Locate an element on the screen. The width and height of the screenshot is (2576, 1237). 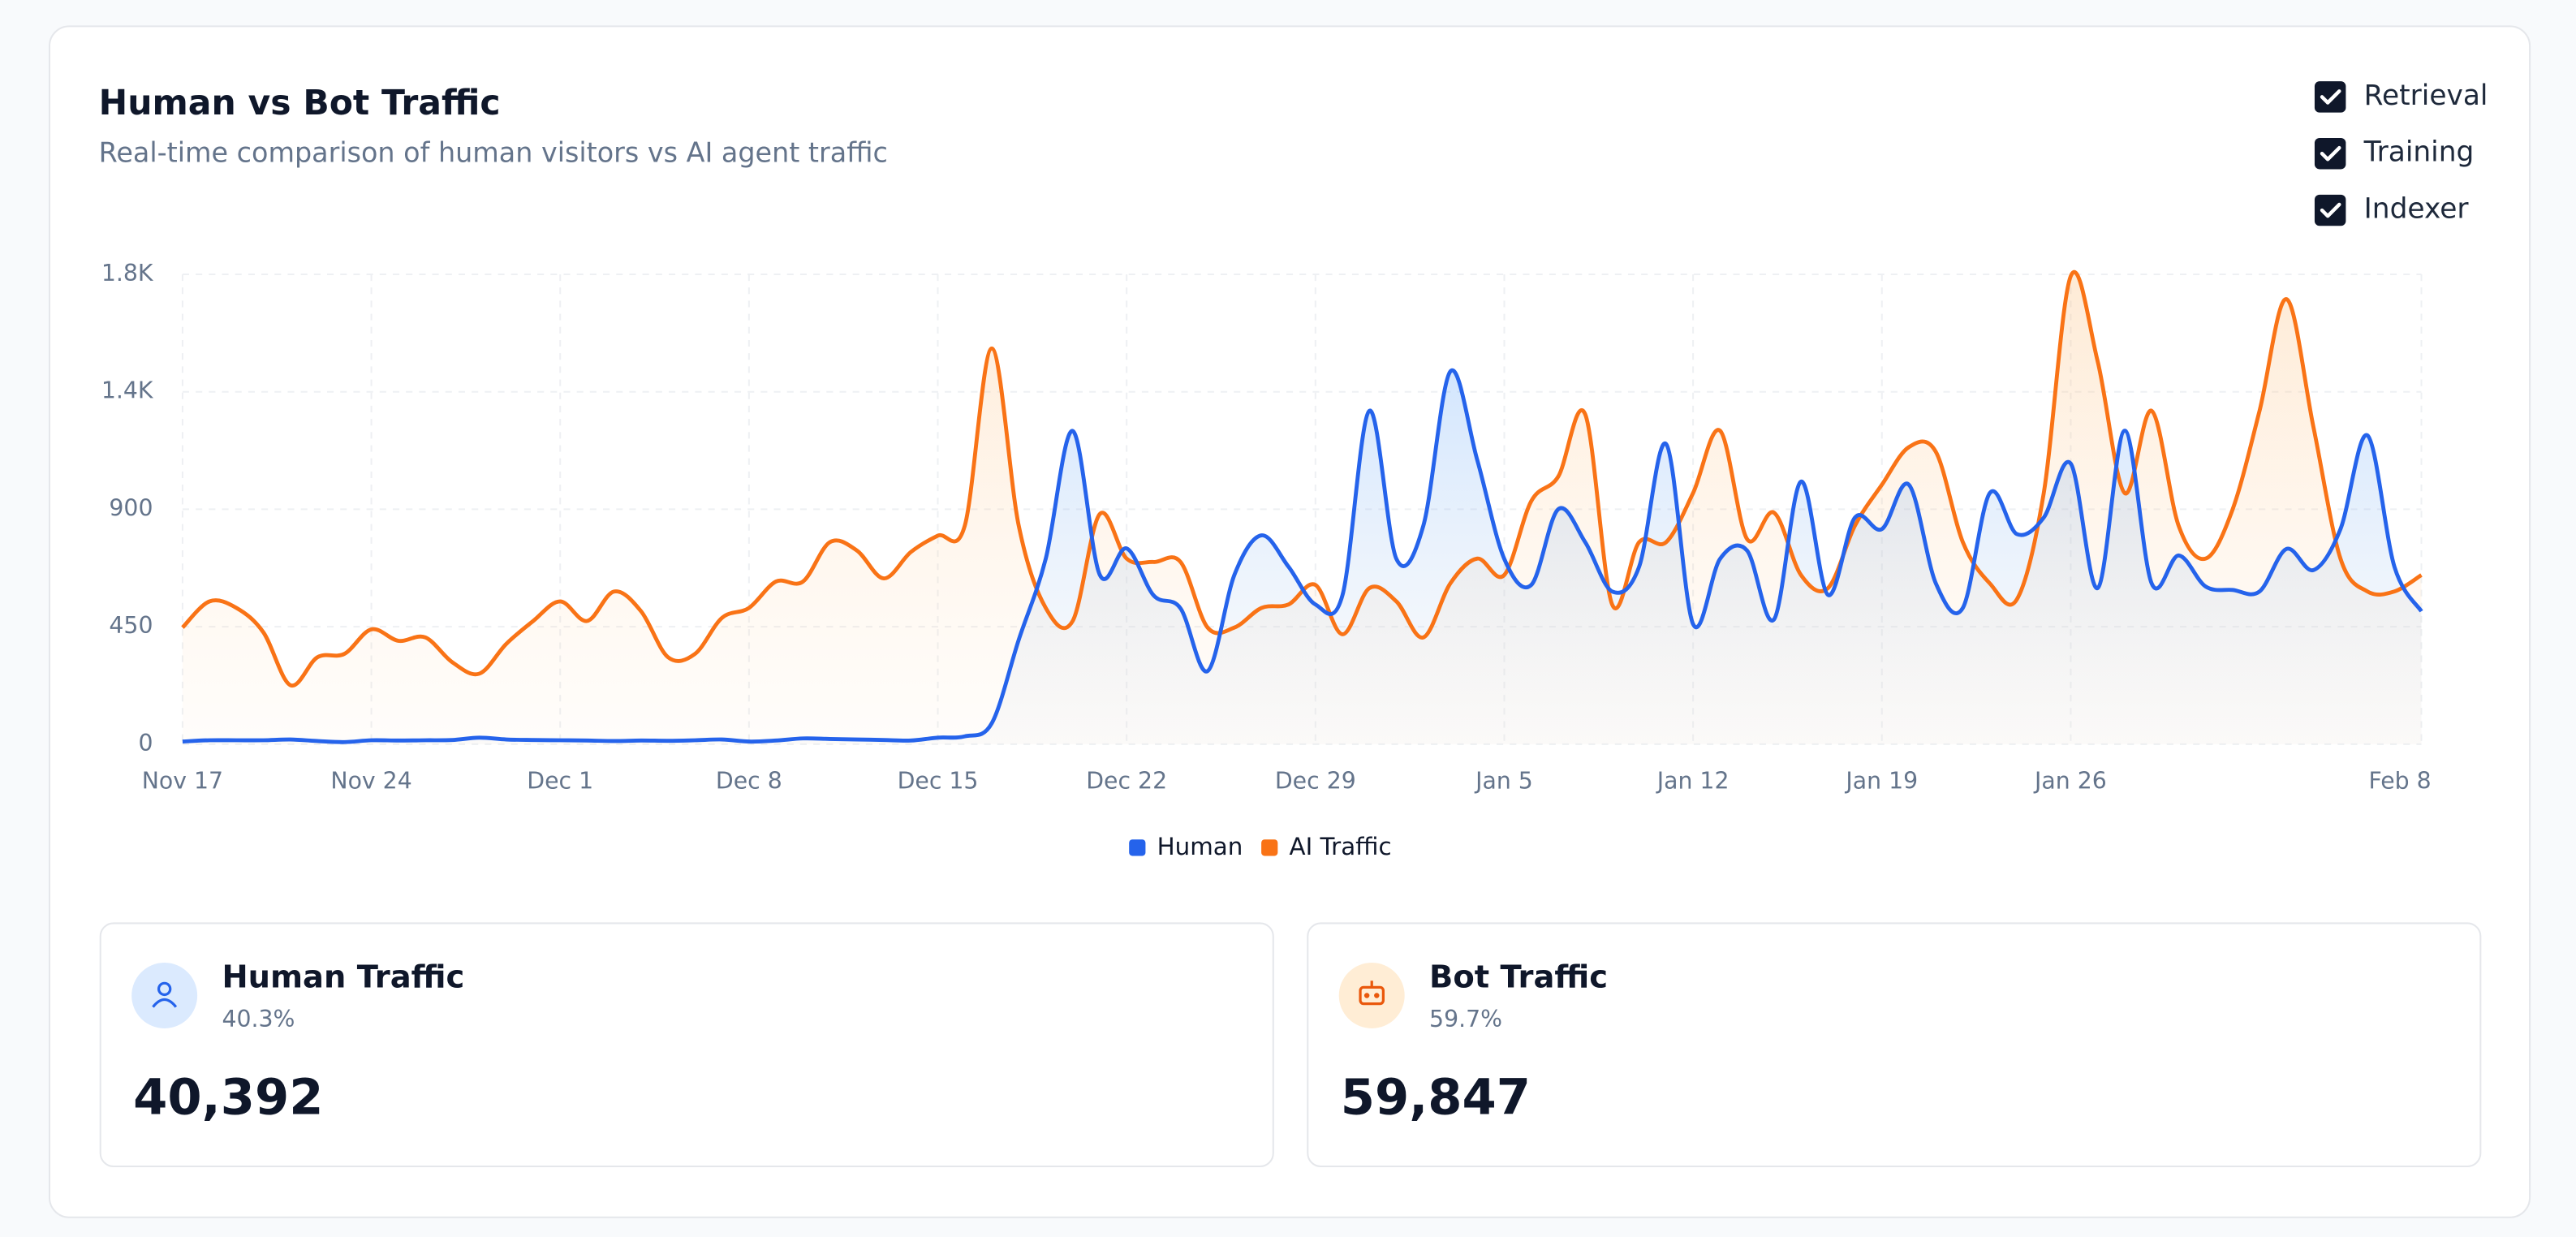
icon-bg is located at coordinates (1372, 995).